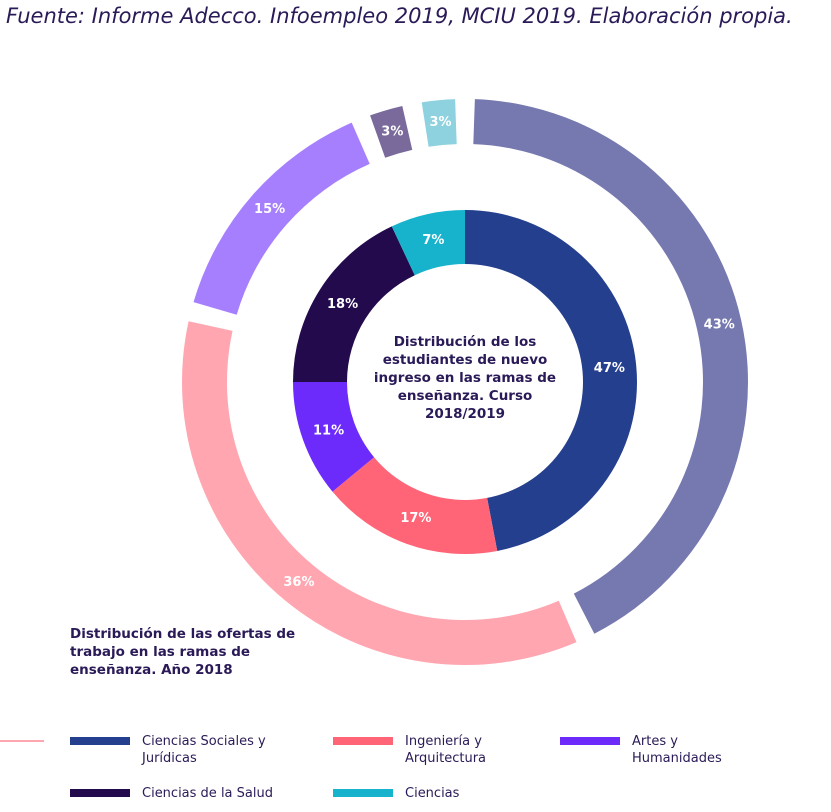 This screenshot has height=812, width=831. What do you see at coordinates (281, 218) in the screenshot?
I see `outer-ring-slice-artes-y-humanidades` at bounding box center [281, 218].